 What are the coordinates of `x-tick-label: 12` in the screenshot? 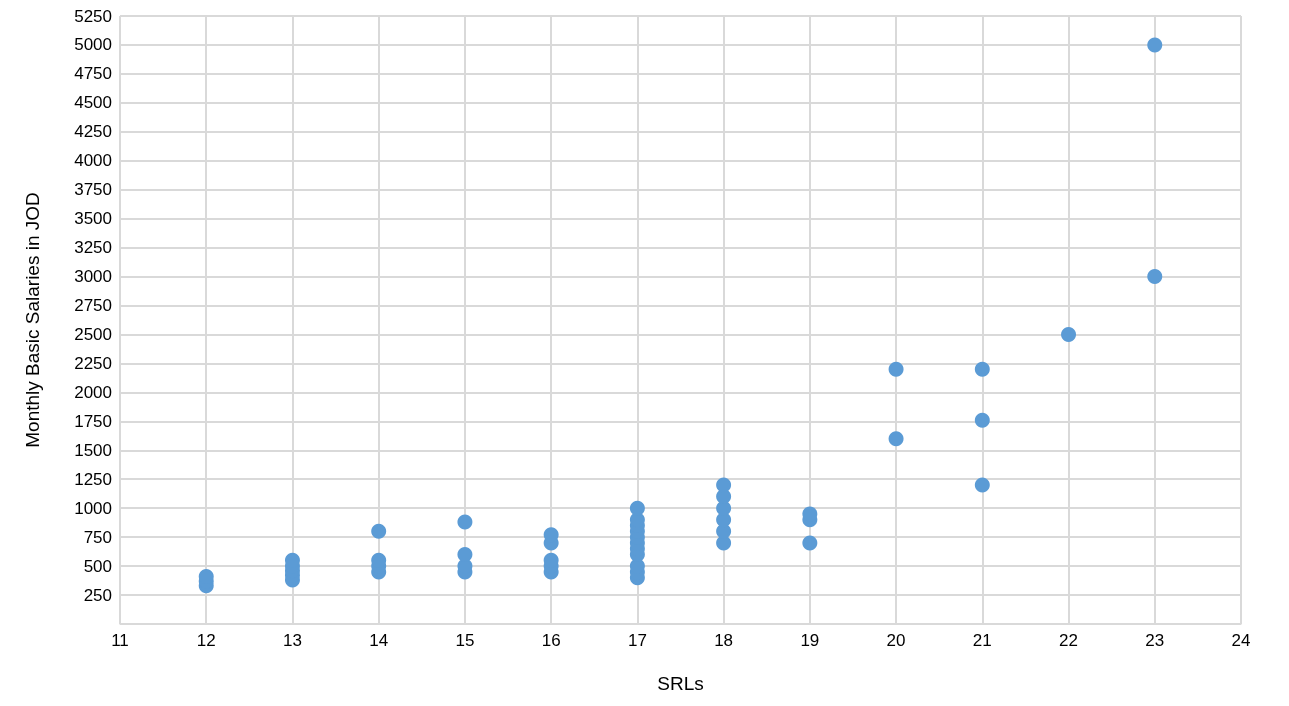 It's located at (206, 640).